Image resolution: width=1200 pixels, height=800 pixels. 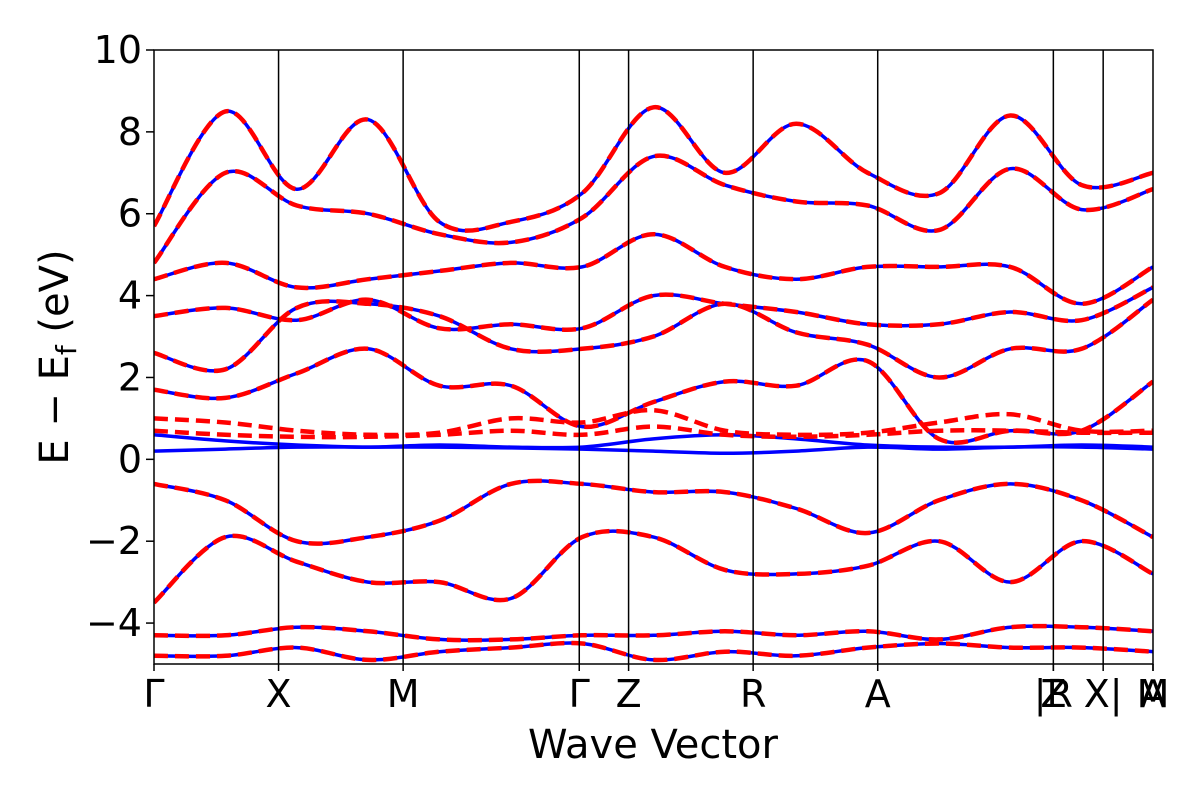 What do you see at coordinates (66, 349) in the screenshot?
I see `y-axis-title-subscript: f` at bounding box center [66, 349].